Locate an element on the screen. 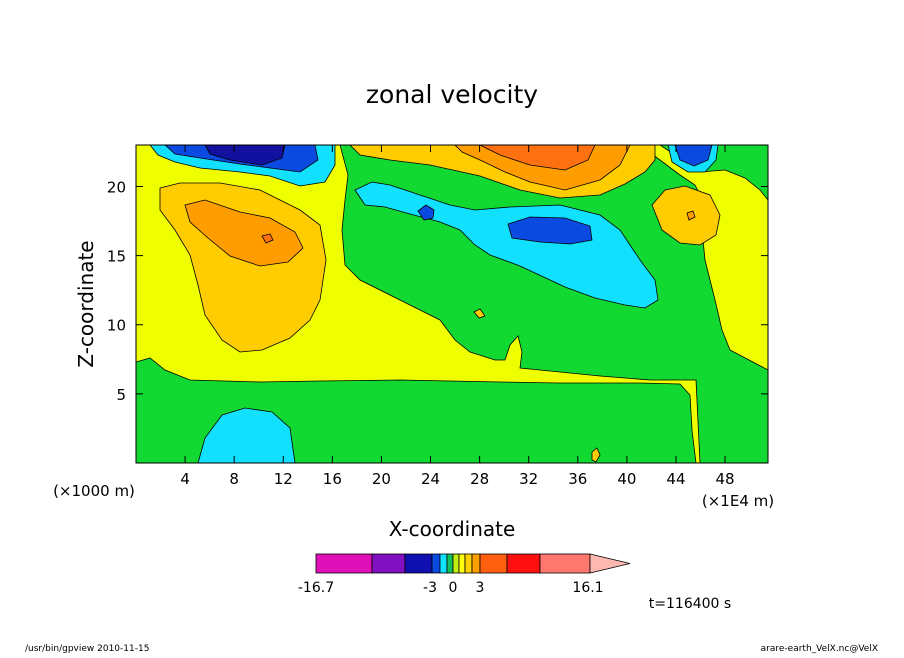  x-tick-label: 40 is located at coordinates (626, 479).